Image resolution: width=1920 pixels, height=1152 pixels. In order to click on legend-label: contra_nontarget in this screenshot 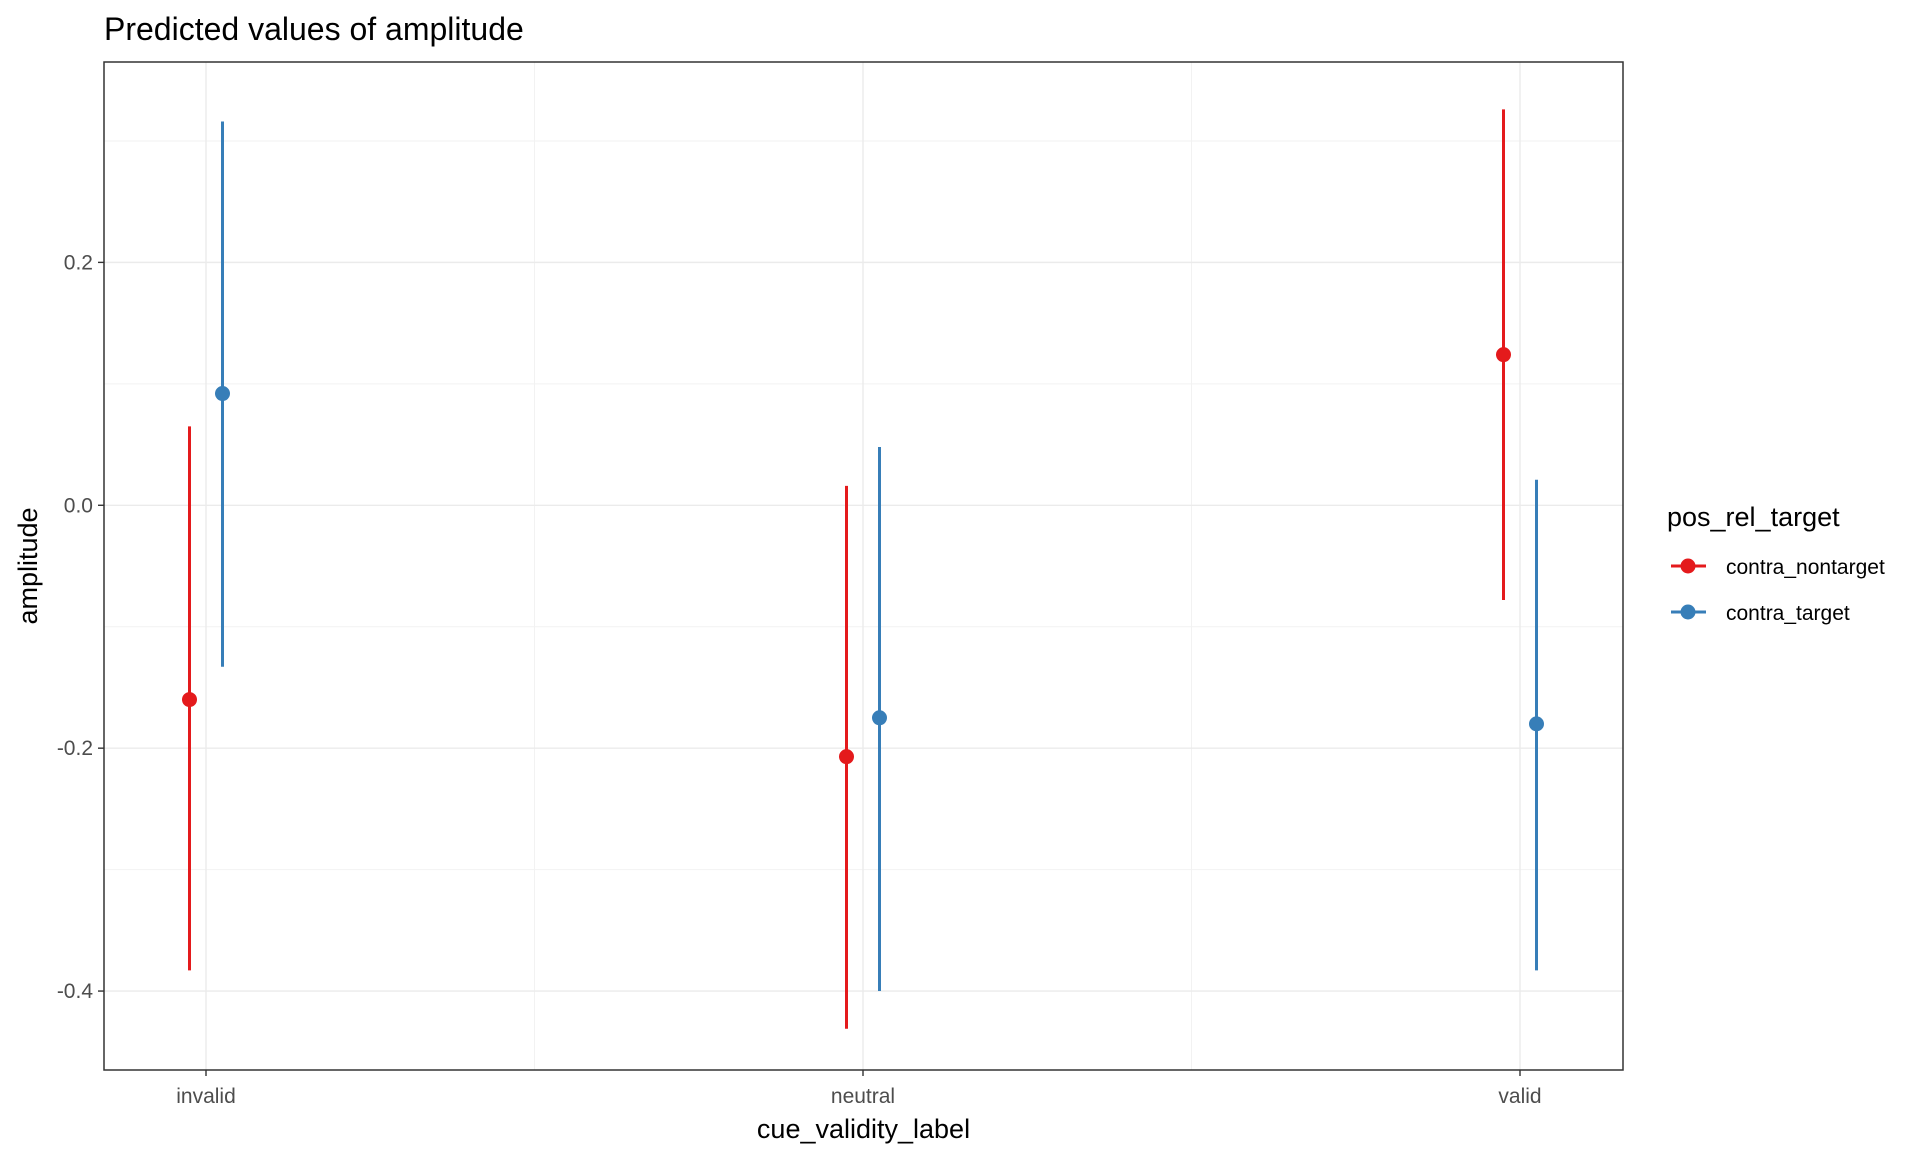, I will do `click(1805, 567)`.